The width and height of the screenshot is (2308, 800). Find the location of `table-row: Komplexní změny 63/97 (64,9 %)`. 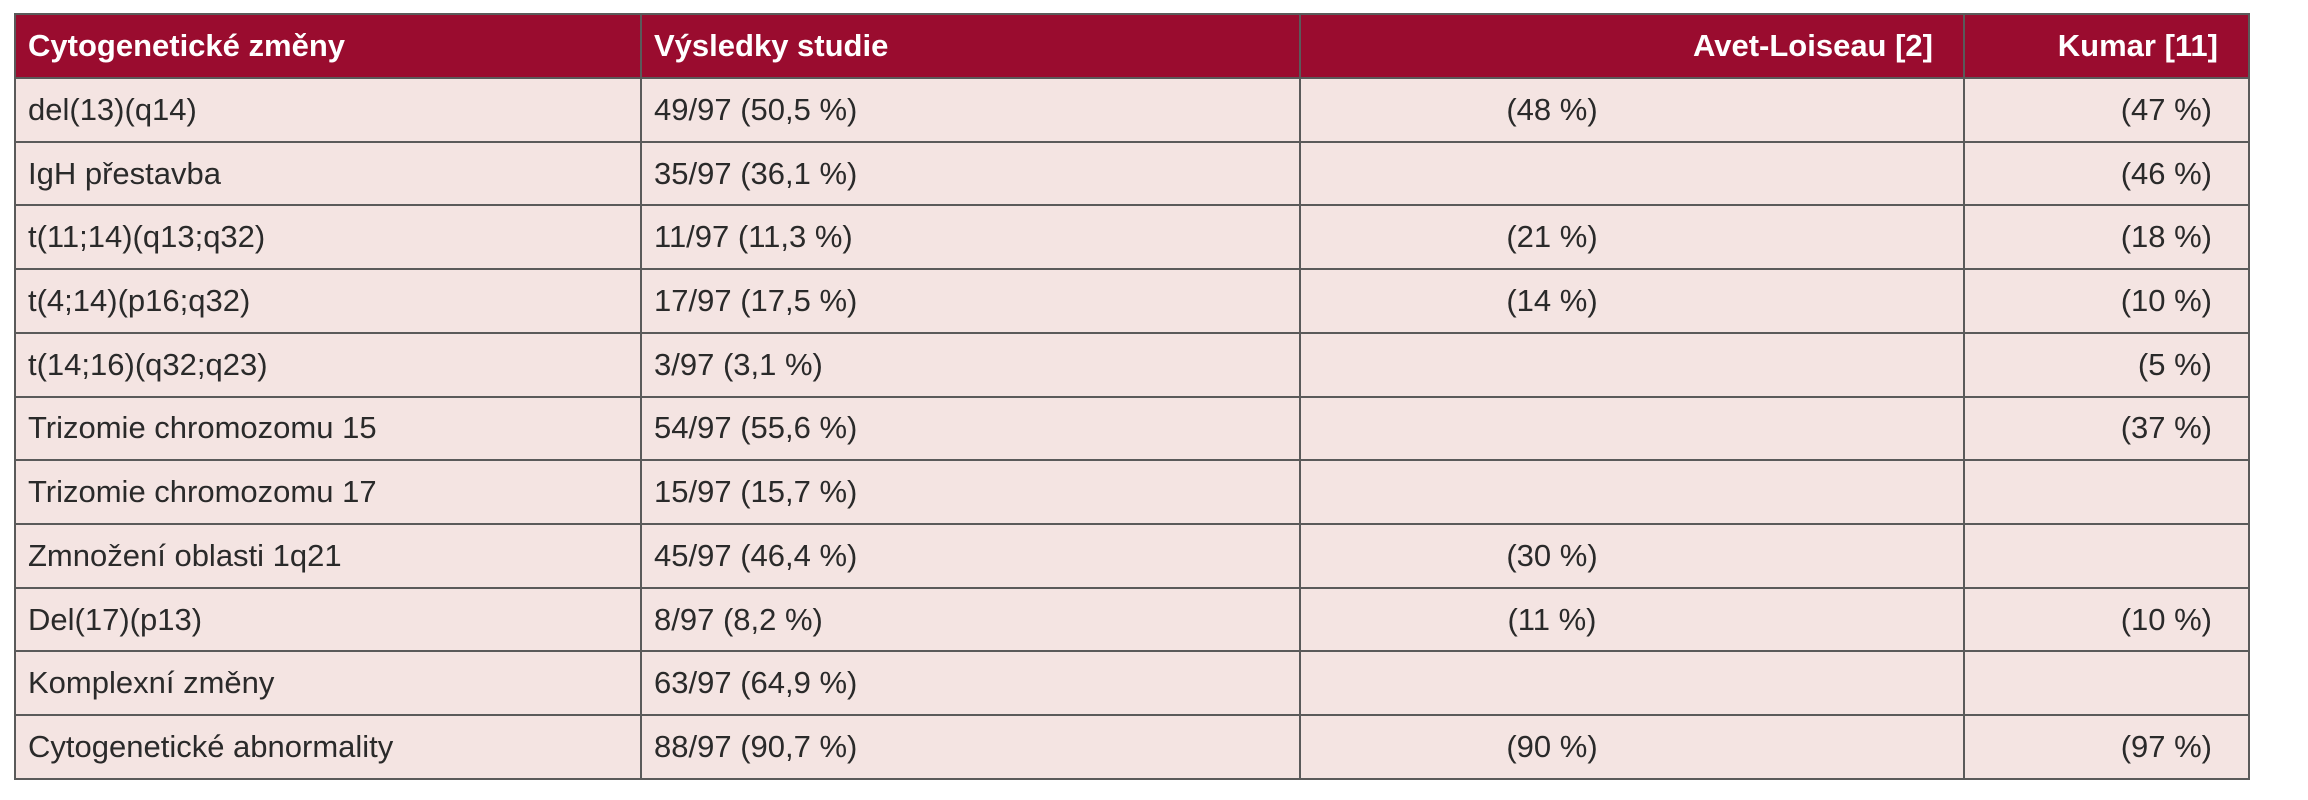

table-row: Komplexní změny 63/97 (64,9 %) is located at coordinates (1132, 683).